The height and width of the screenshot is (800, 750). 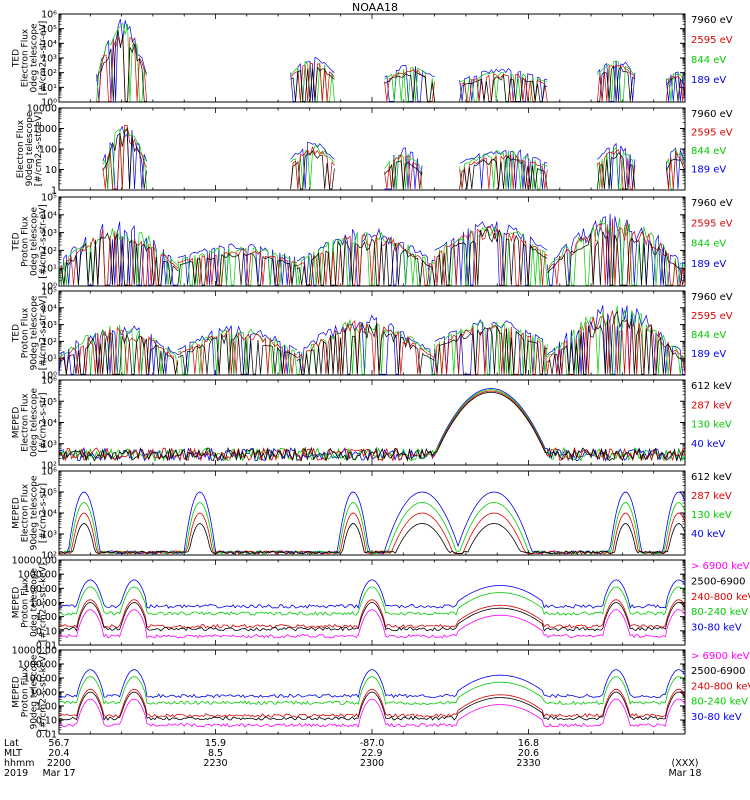 I want to click on y-axis-label: TED, so click(x=17, y=241).